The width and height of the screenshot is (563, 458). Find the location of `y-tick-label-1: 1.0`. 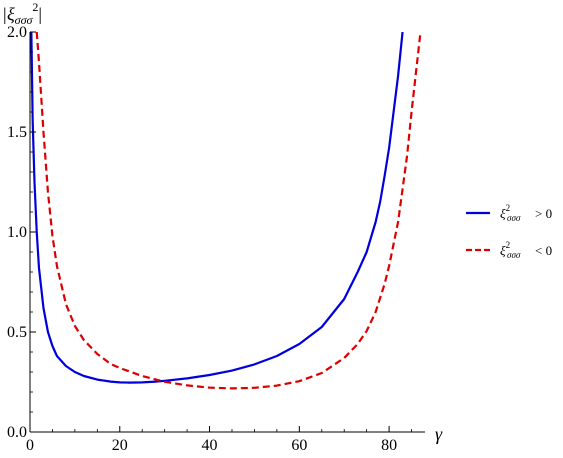

y-tick-label-1: 1.0 is located at coordinates (17, 232).